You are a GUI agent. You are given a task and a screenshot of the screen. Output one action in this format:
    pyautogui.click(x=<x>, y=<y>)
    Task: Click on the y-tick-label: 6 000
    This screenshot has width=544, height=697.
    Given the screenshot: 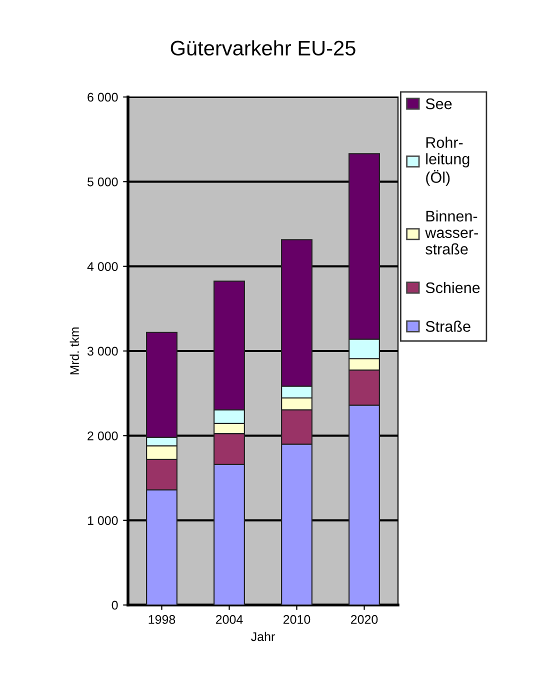 What is the action you would take?
    pyautogui.click(x=103, y=97)
    